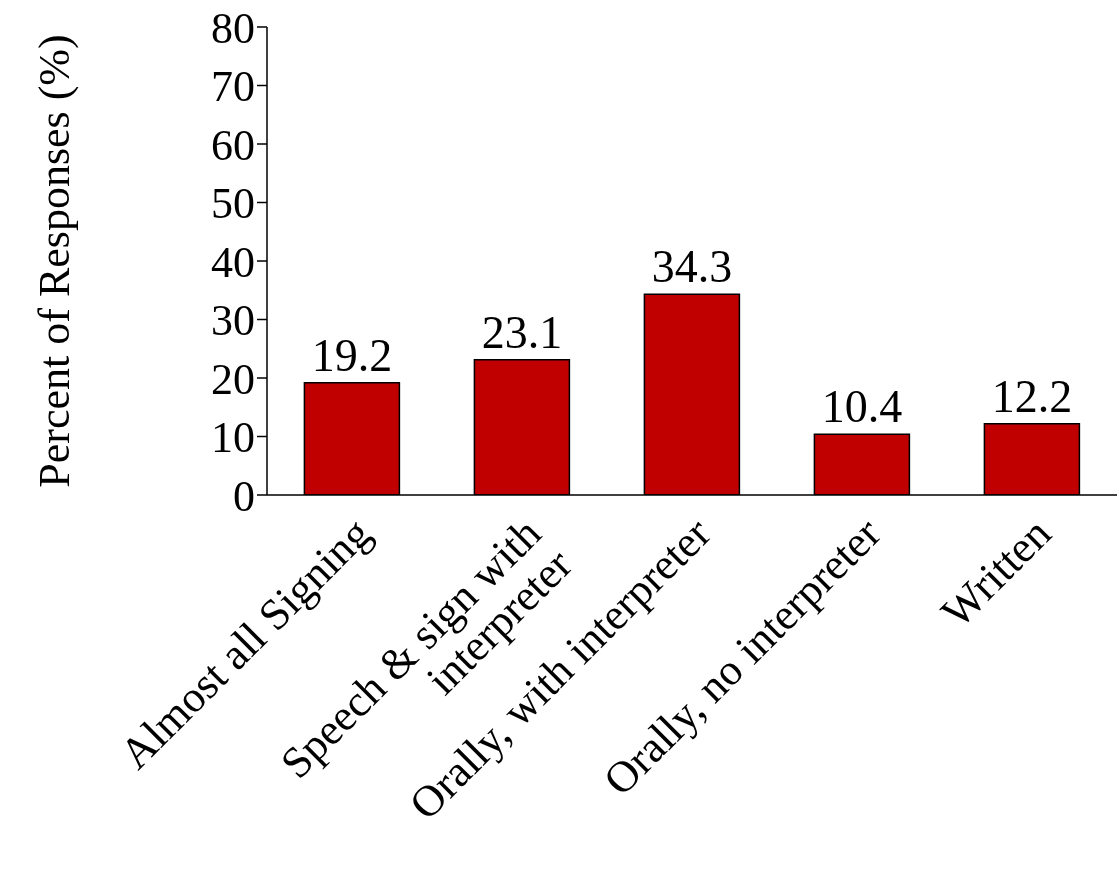  Describe the element at coordinates (233, 321) in the screenshot. I see `y-tick-label: 30` at that location.